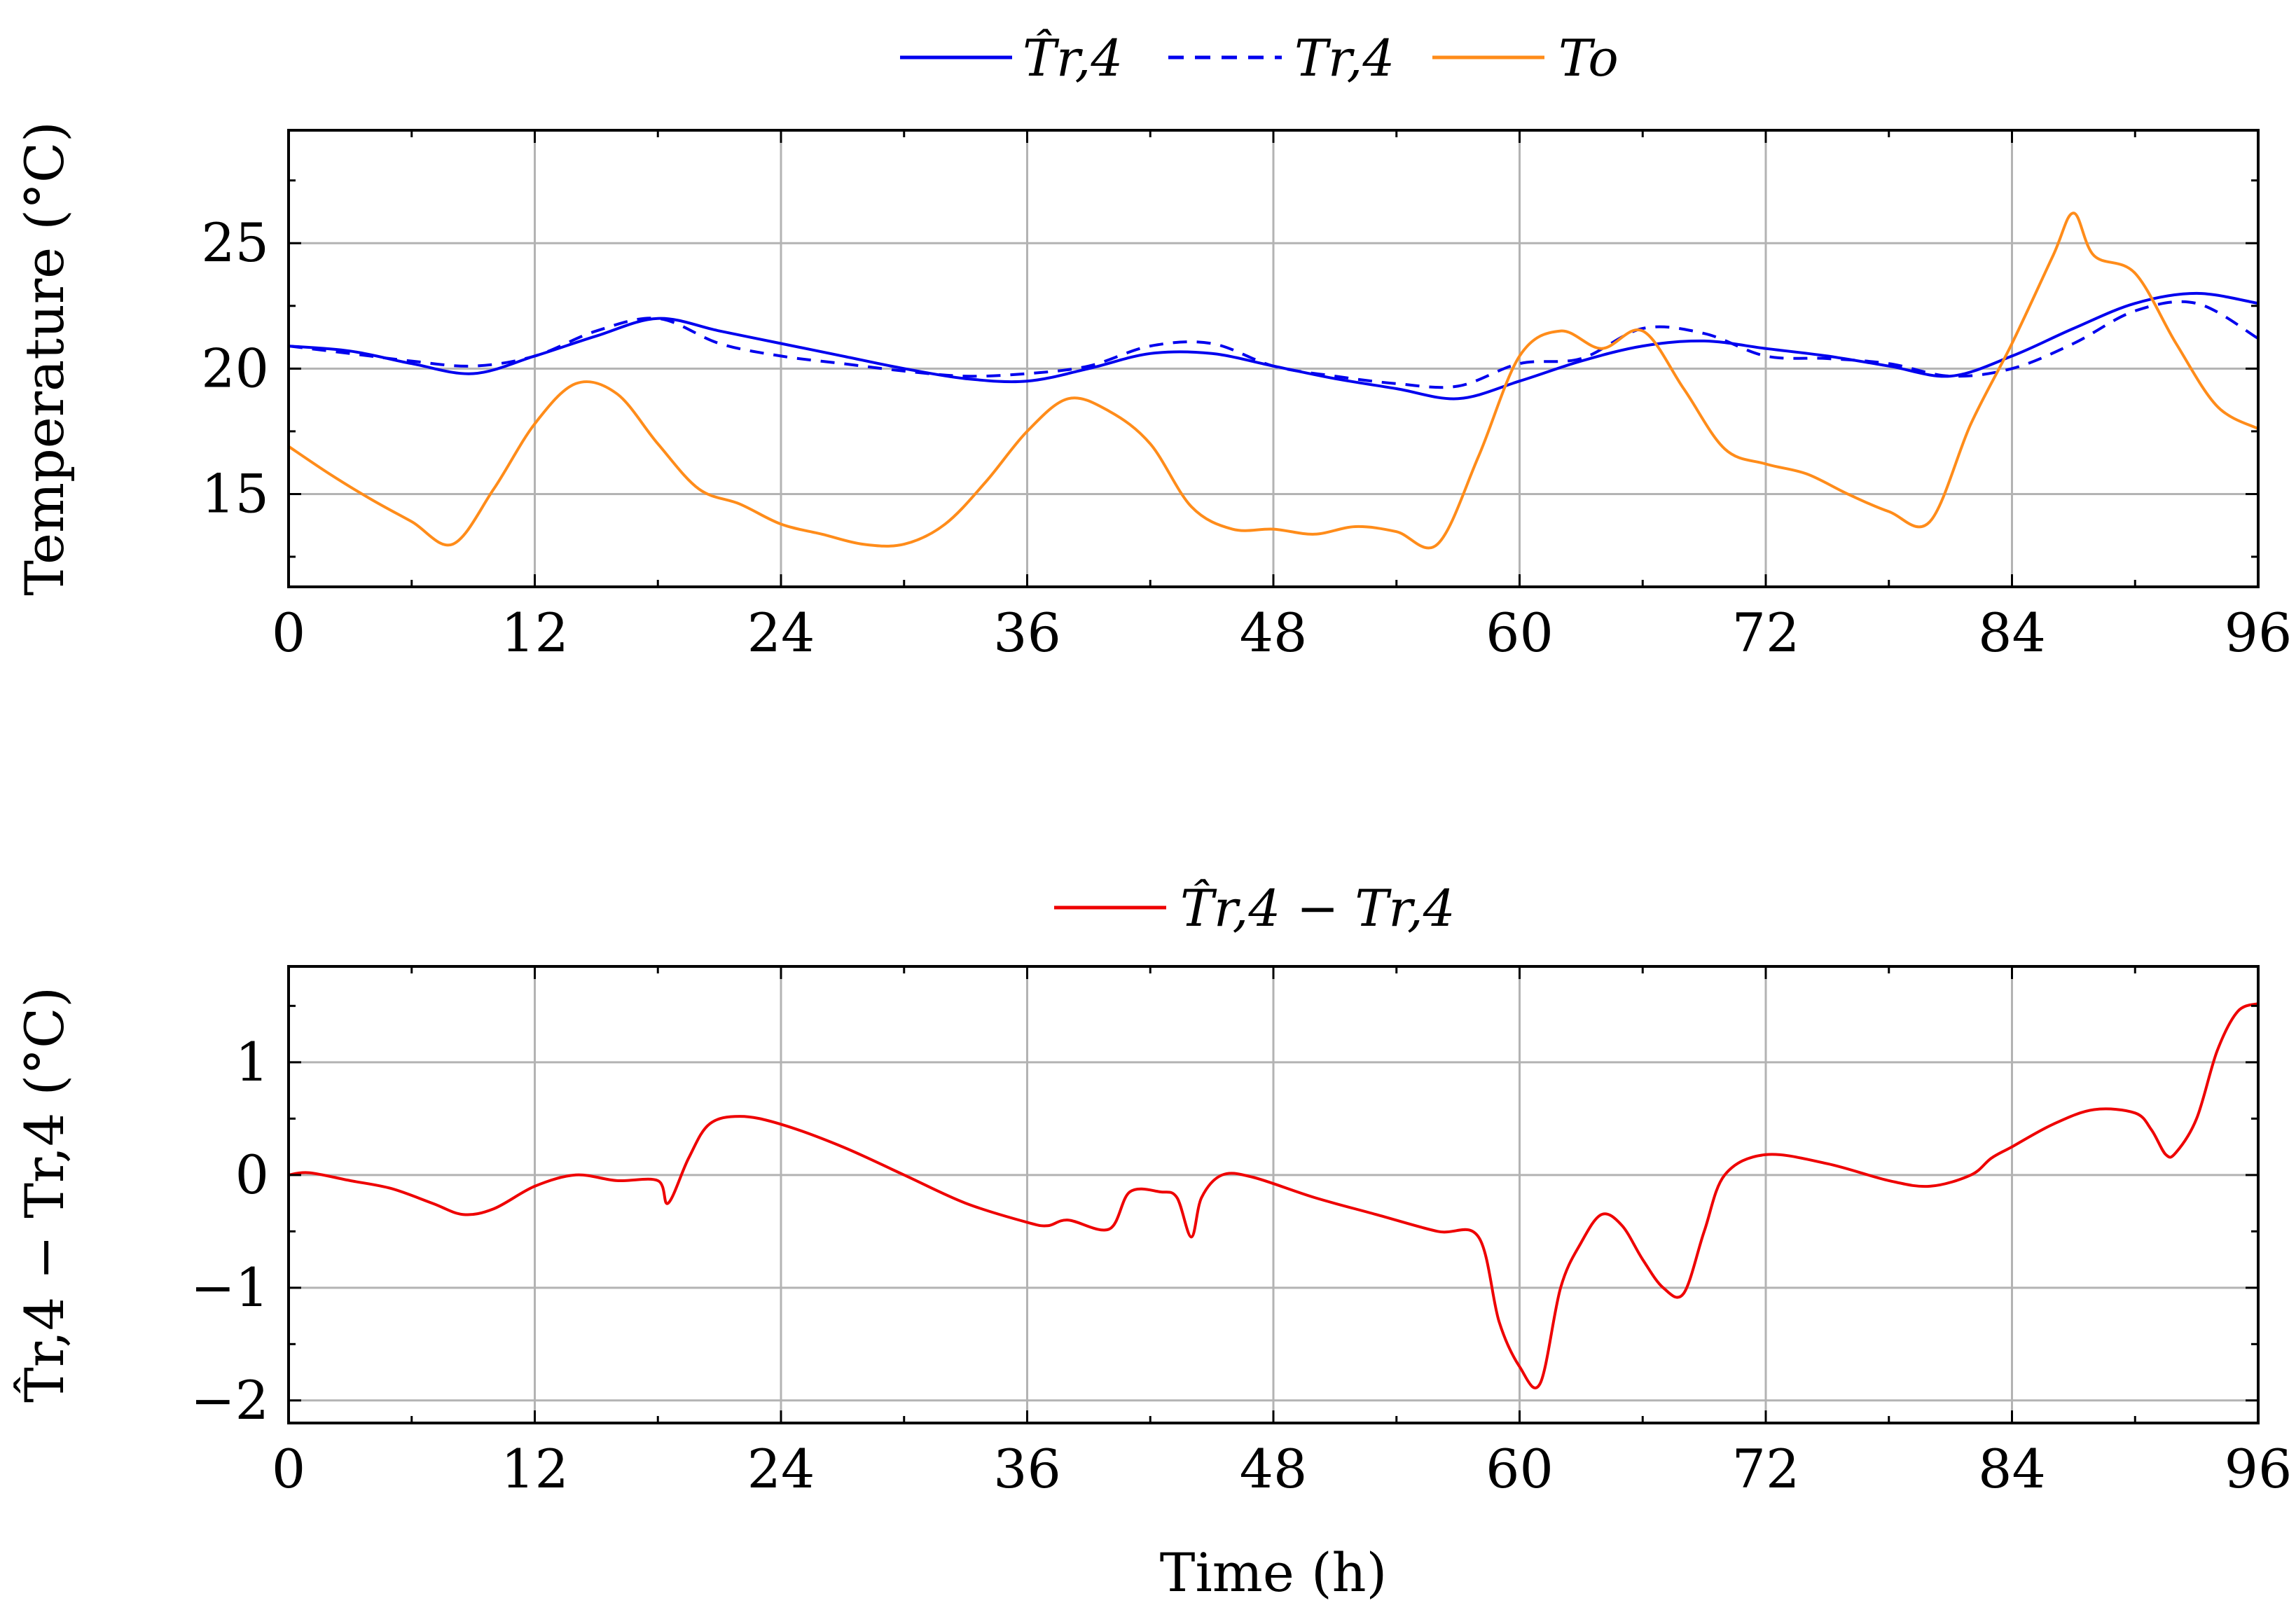 This screenshot has height=1624, width=2296. I want to click on y-tick-label: 1, so click(252, 1062).